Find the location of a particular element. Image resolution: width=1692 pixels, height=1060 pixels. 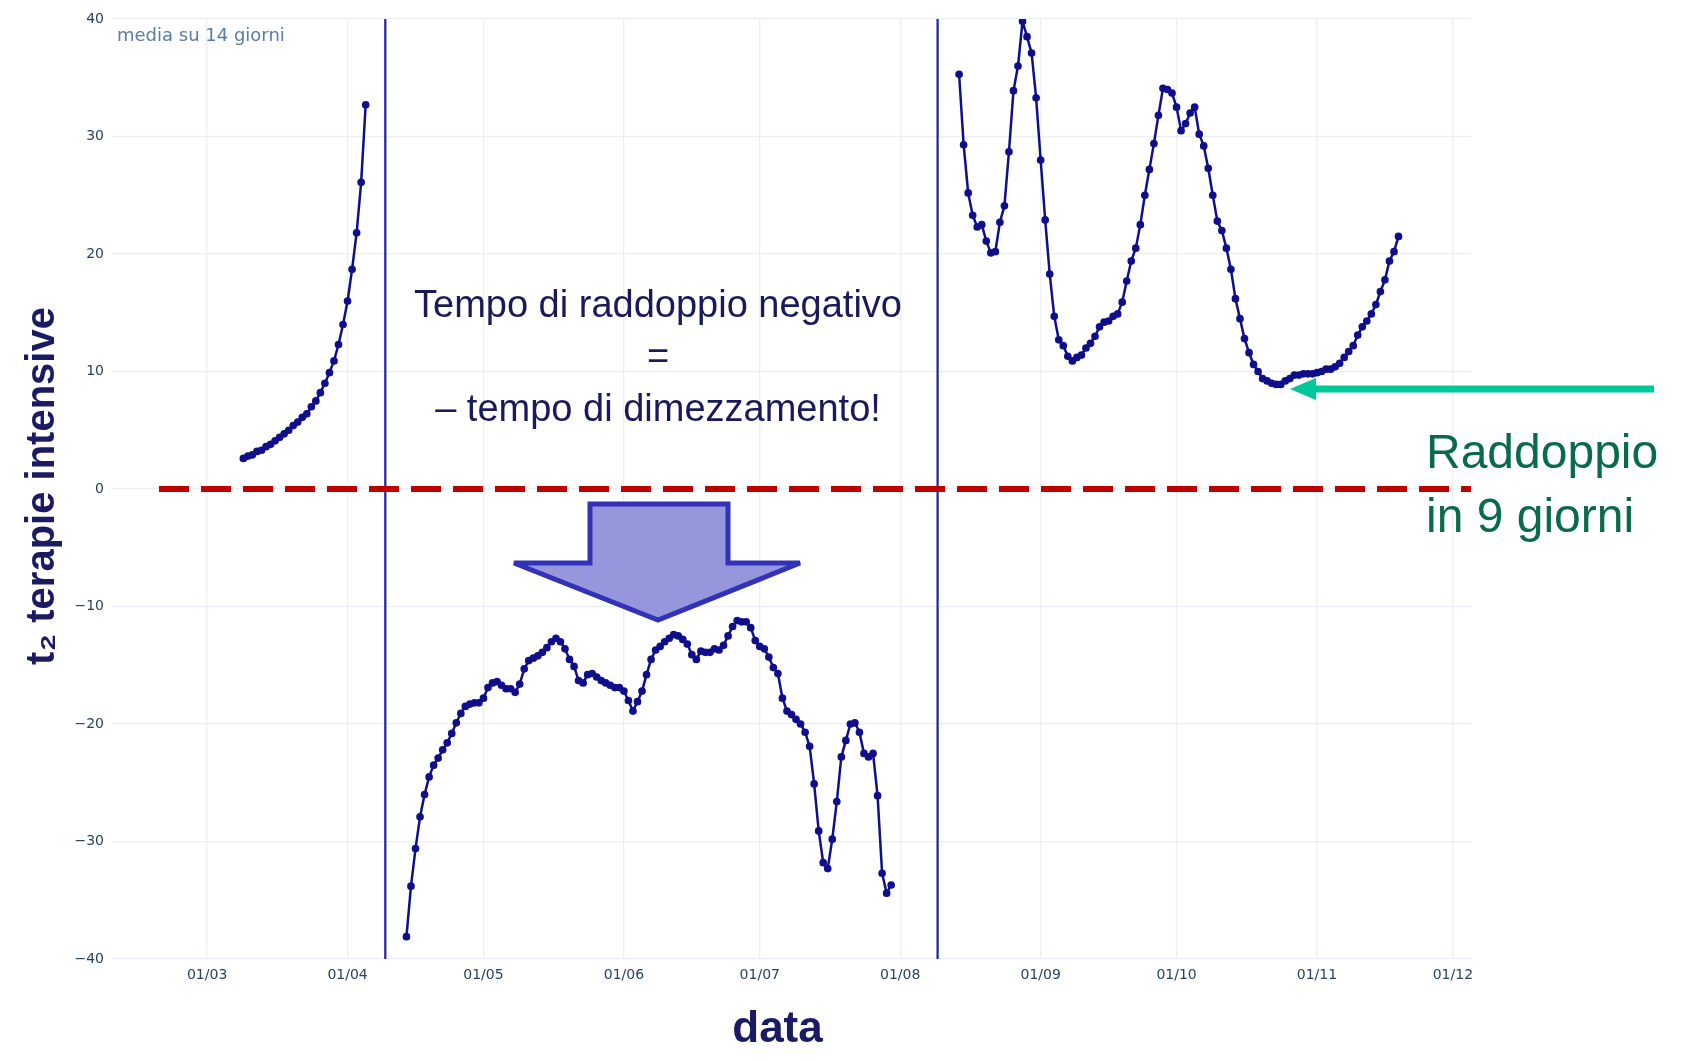

x-tick-label: 01/08 is located at coordinates (900, 974).